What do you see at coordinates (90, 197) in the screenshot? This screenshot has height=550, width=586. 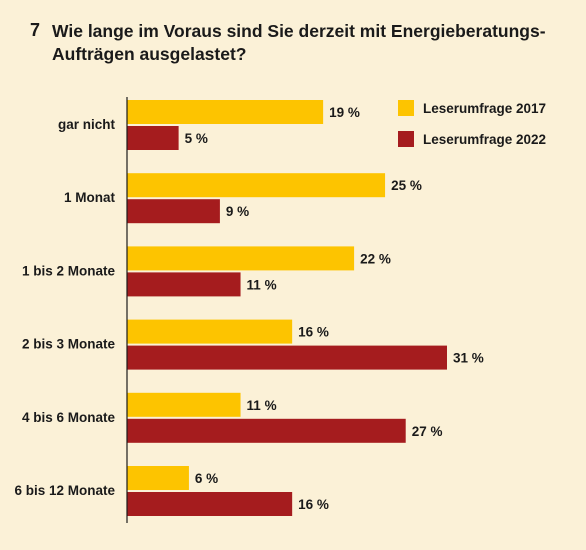 I see `category-label: 1 Monat` at bounding box center [90, 197].